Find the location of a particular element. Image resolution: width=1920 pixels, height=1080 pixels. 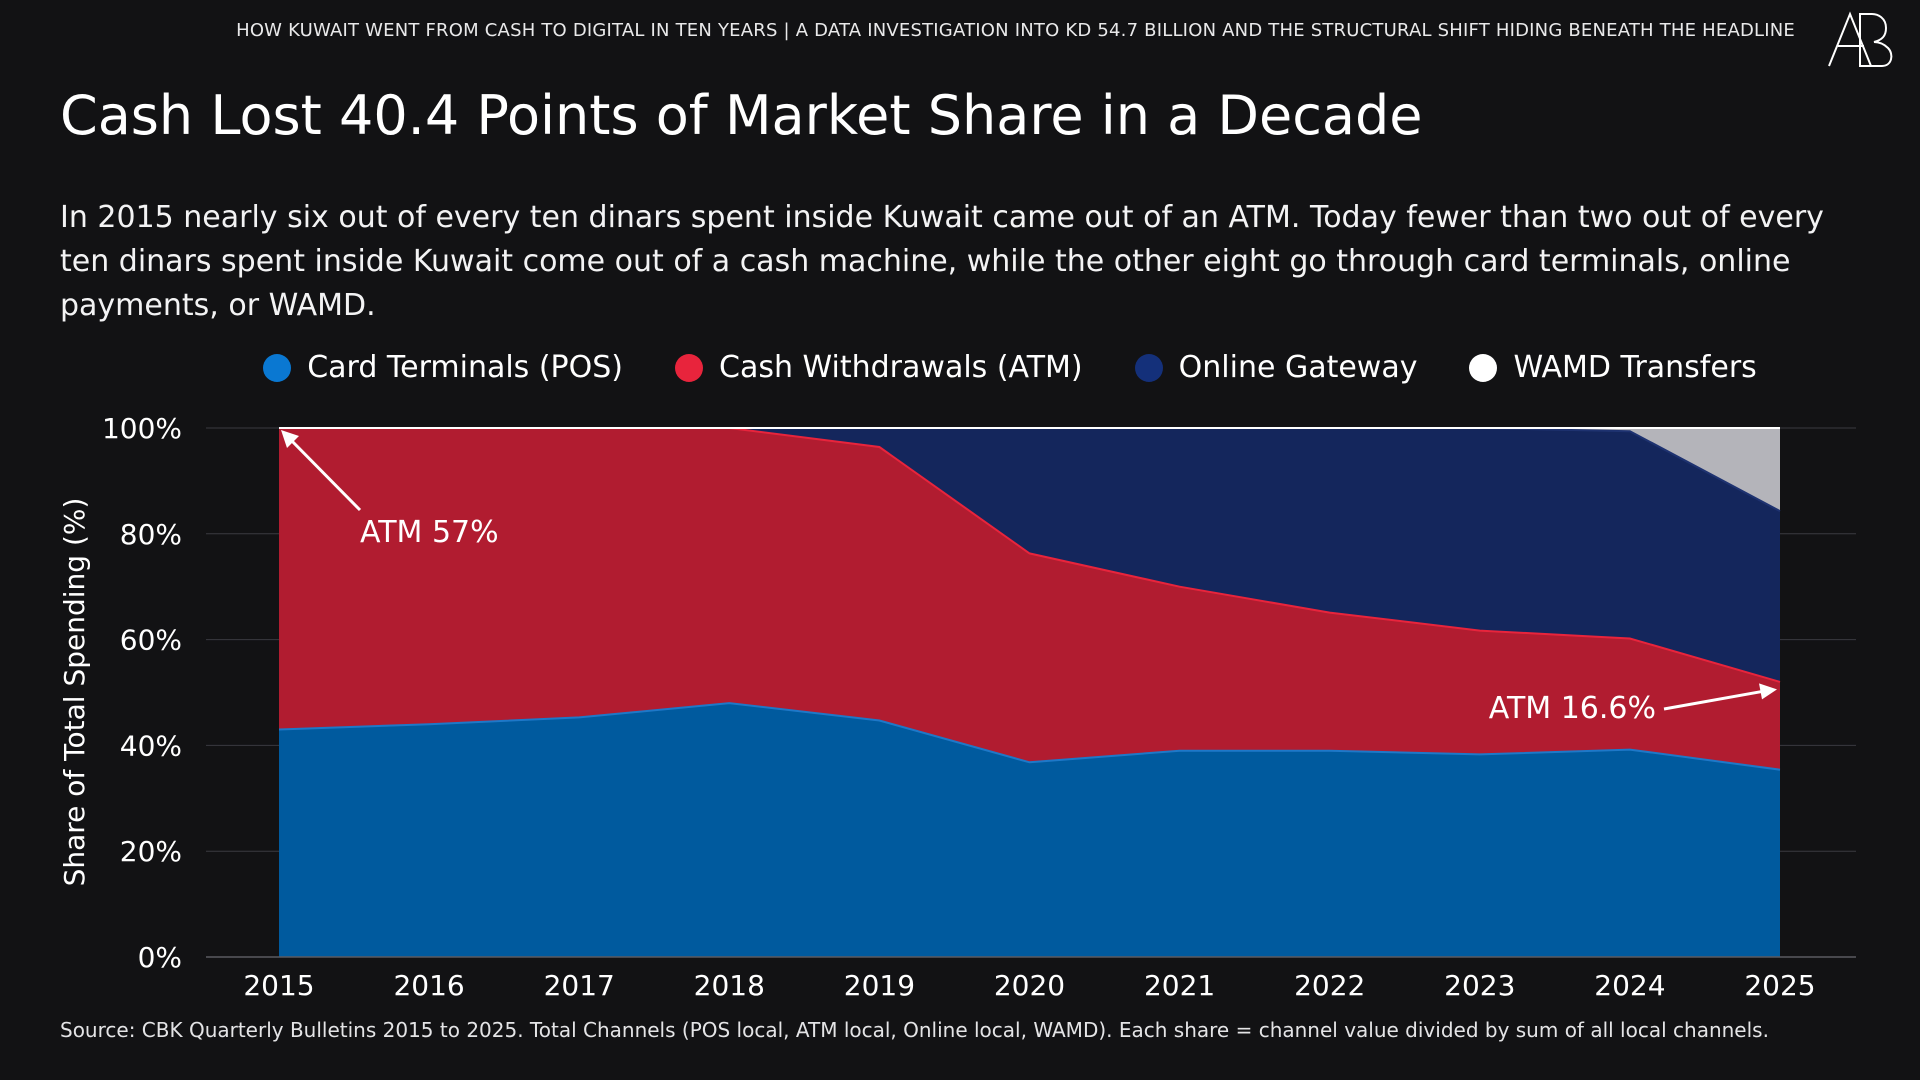

y-axis-title: Share of Total Spending (%) is located at coordinates (74, 692).